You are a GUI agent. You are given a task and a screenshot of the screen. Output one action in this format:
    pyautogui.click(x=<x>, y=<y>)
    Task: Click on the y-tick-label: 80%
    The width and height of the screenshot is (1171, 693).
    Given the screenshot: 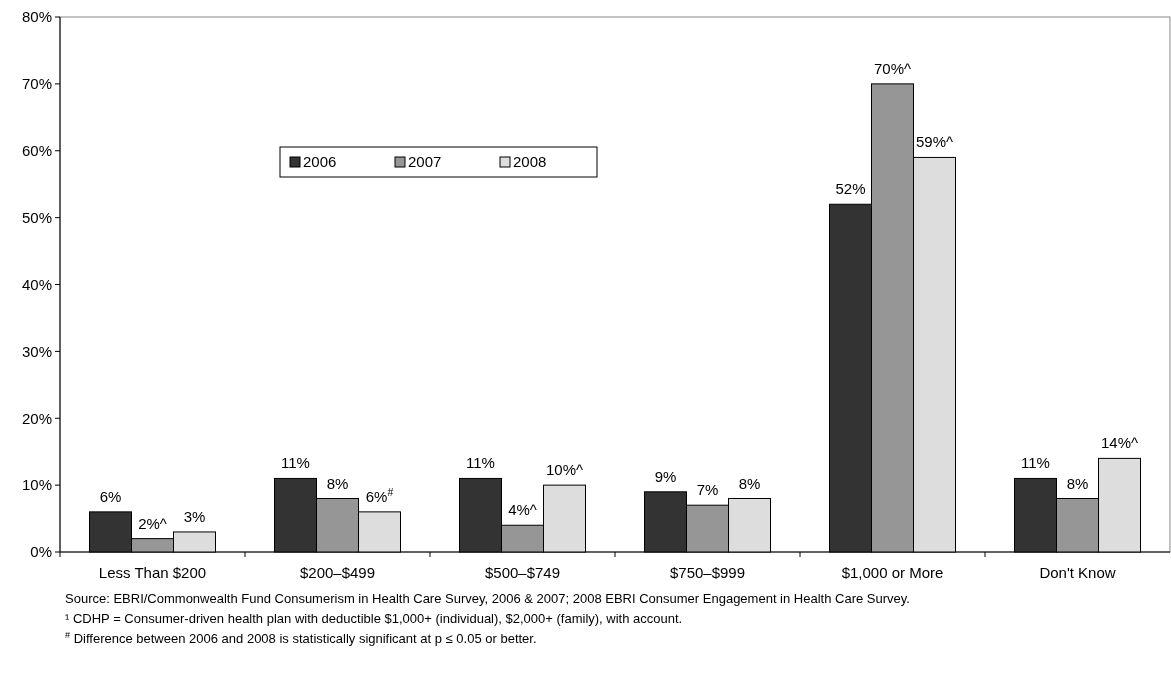 What is the action you would take?
    pyautogui.click(x=36, y=17)
    